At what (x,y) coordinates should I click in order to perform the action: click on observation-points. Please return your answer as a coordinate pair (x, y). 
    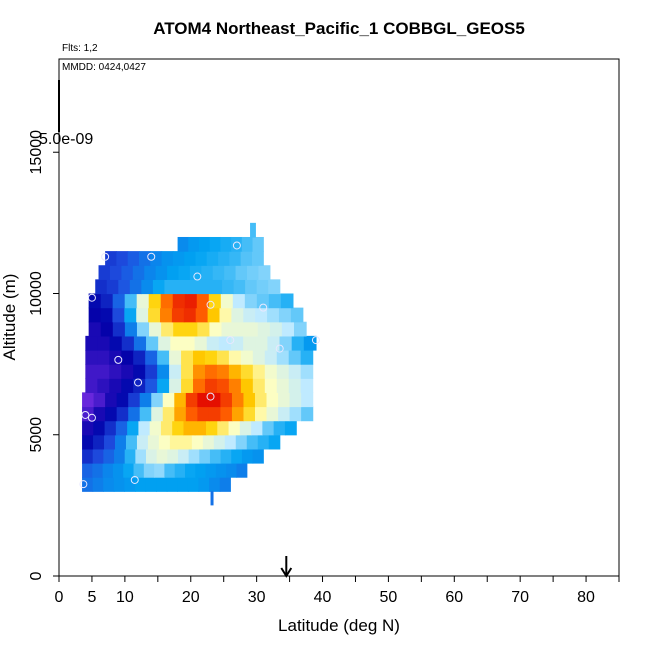
    Looking at the image, I should click on (199, 365).